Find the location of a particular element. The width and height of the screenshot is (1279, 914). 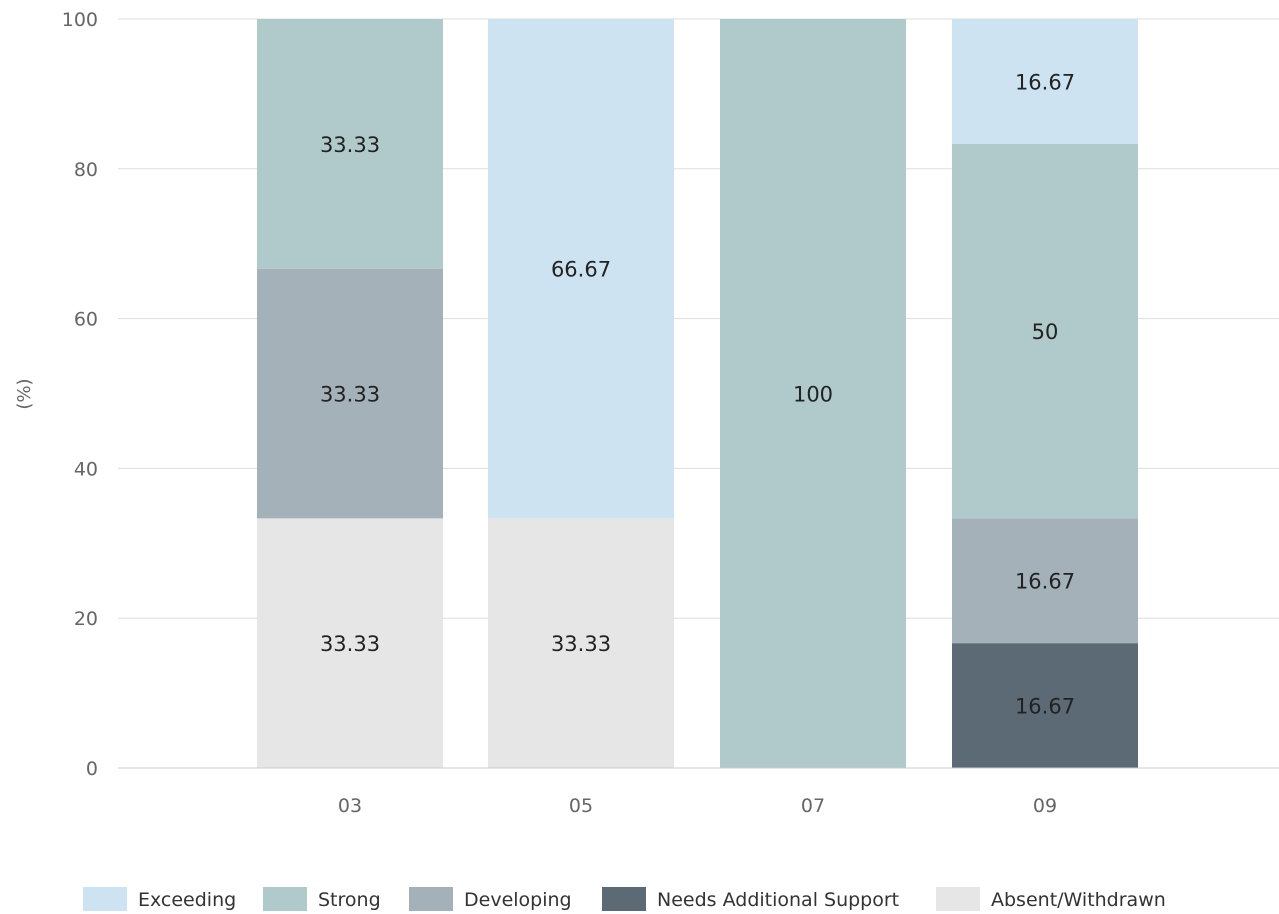

x-tick-label: 09 is located at coordinates (1045, 806).